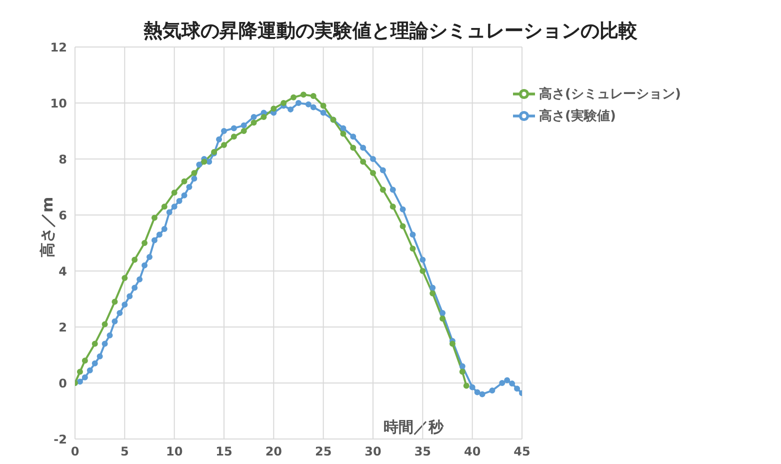 The height and width of the screenshot is (464, 781). What do you see at coordinates (48, 227) in the screenshot?
I see `y-axis-title: 高さ／m` at bounding box center [48, 227].